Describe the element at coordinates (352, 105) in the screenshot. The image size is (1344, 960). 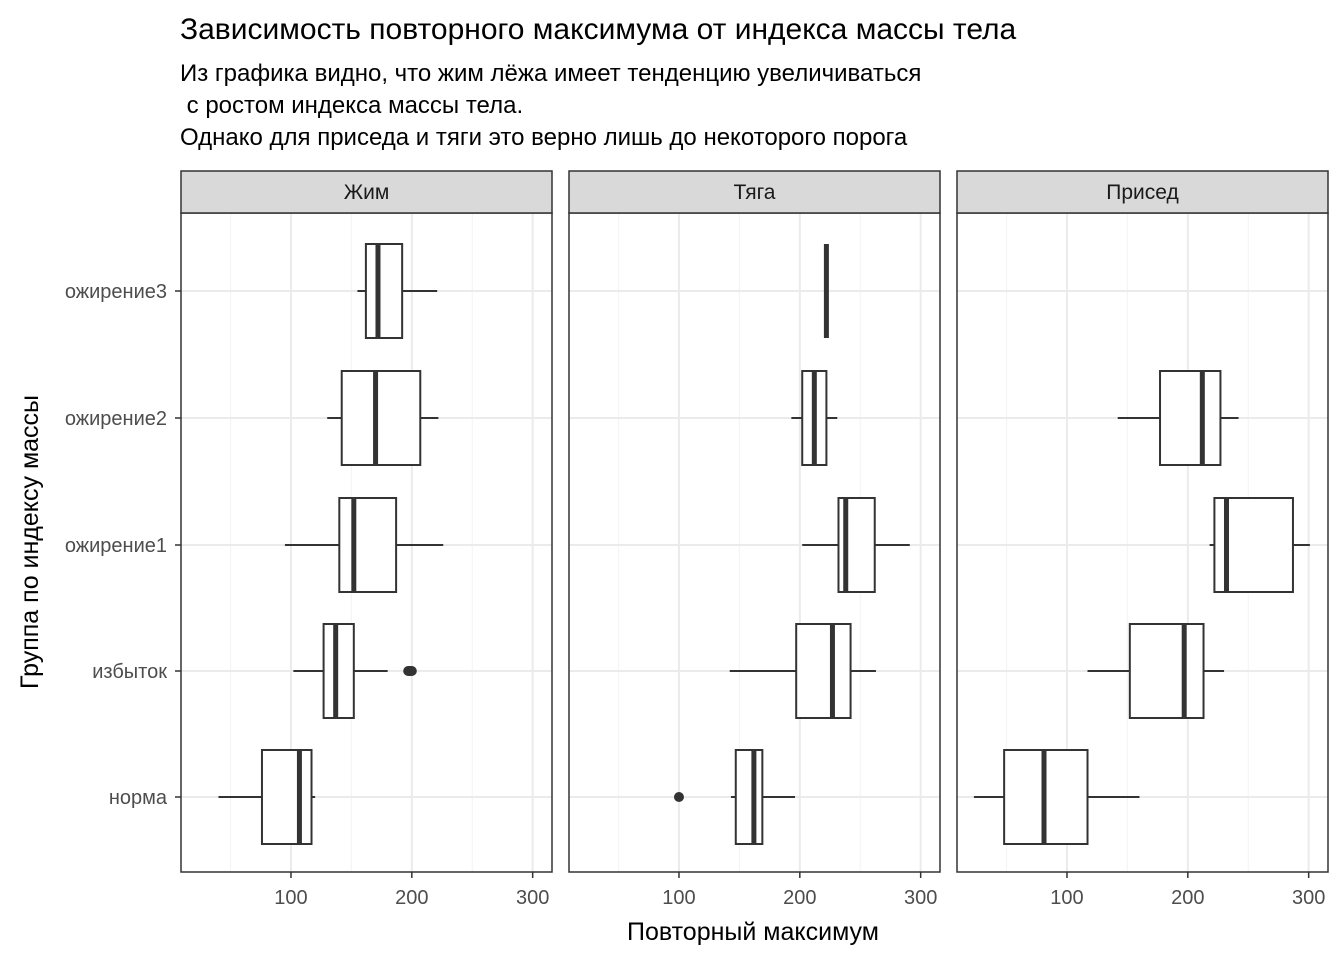
I see `chart-subtitle-line-2: с ростом индекса массы тела.` at that location.